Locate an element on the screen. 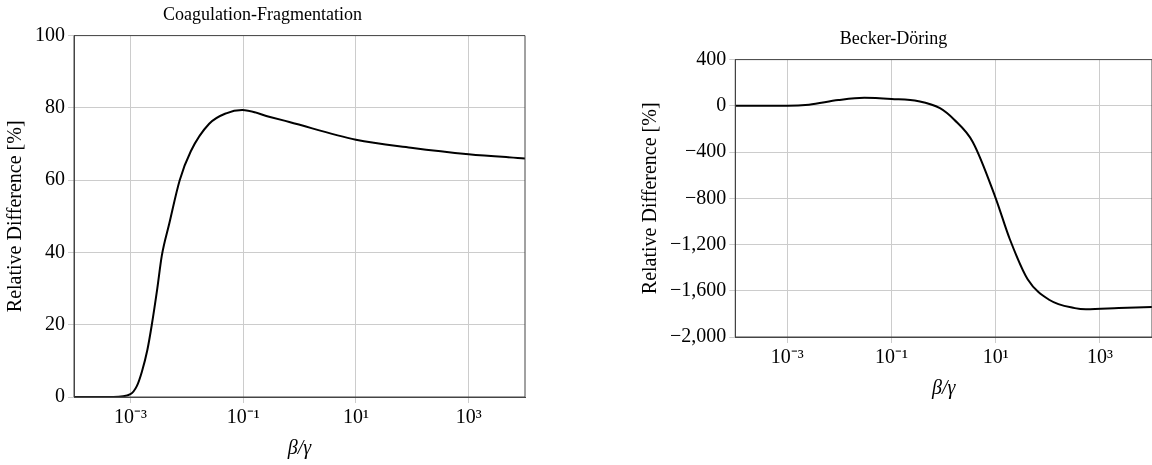 The height and width of the screenshot is (465, 1152). y-tick-label: −1,600 is located at coordinates (698, 289).